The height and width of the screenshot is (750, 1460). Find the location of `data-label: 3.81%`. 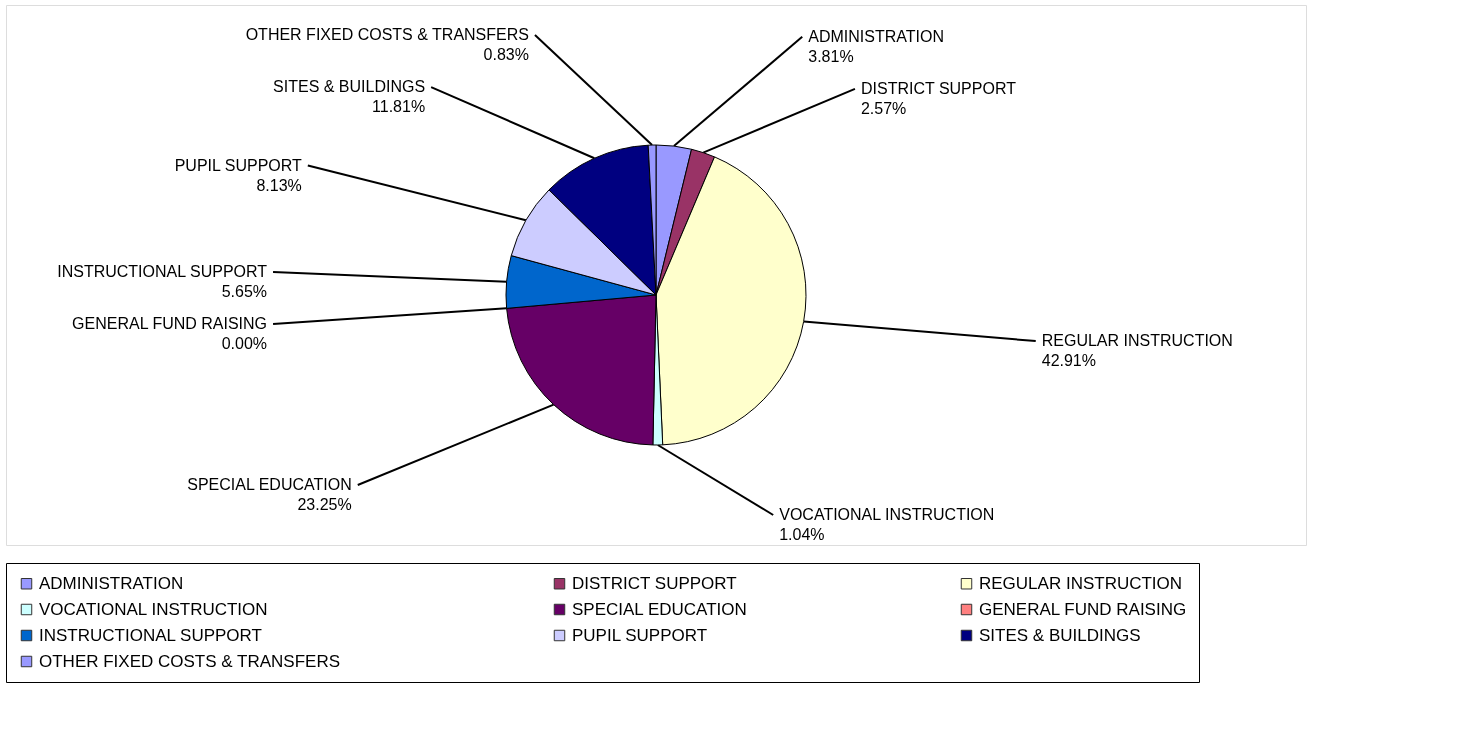

data-label: 3.81% is located at coordinates (831, 56).